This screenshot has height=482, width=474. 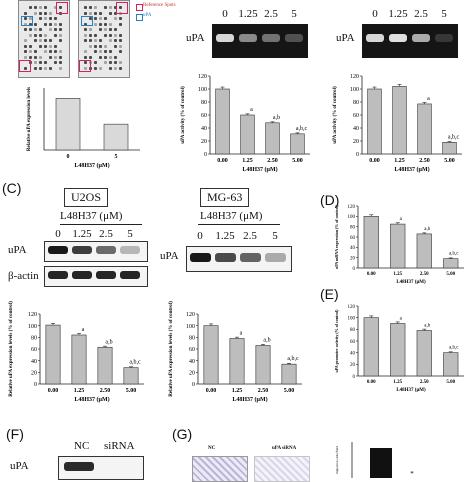 What do you see at coordinates (86, 197) in the screenshot?
I see `u2os-title: U2OS` at bounding box center [86, 197].